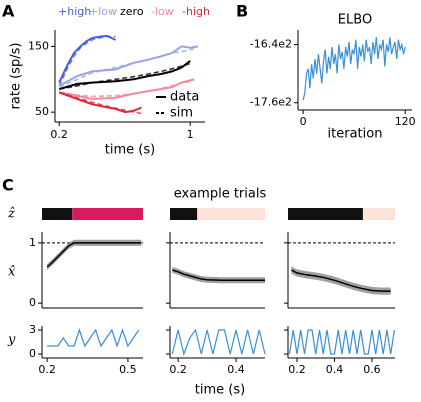 The width and height of the screenshot is (421, 402). What do you see at coordinates (11, 214) in the screenshot?
I see `row-label: ẑ` at bounding box center [11, 214].